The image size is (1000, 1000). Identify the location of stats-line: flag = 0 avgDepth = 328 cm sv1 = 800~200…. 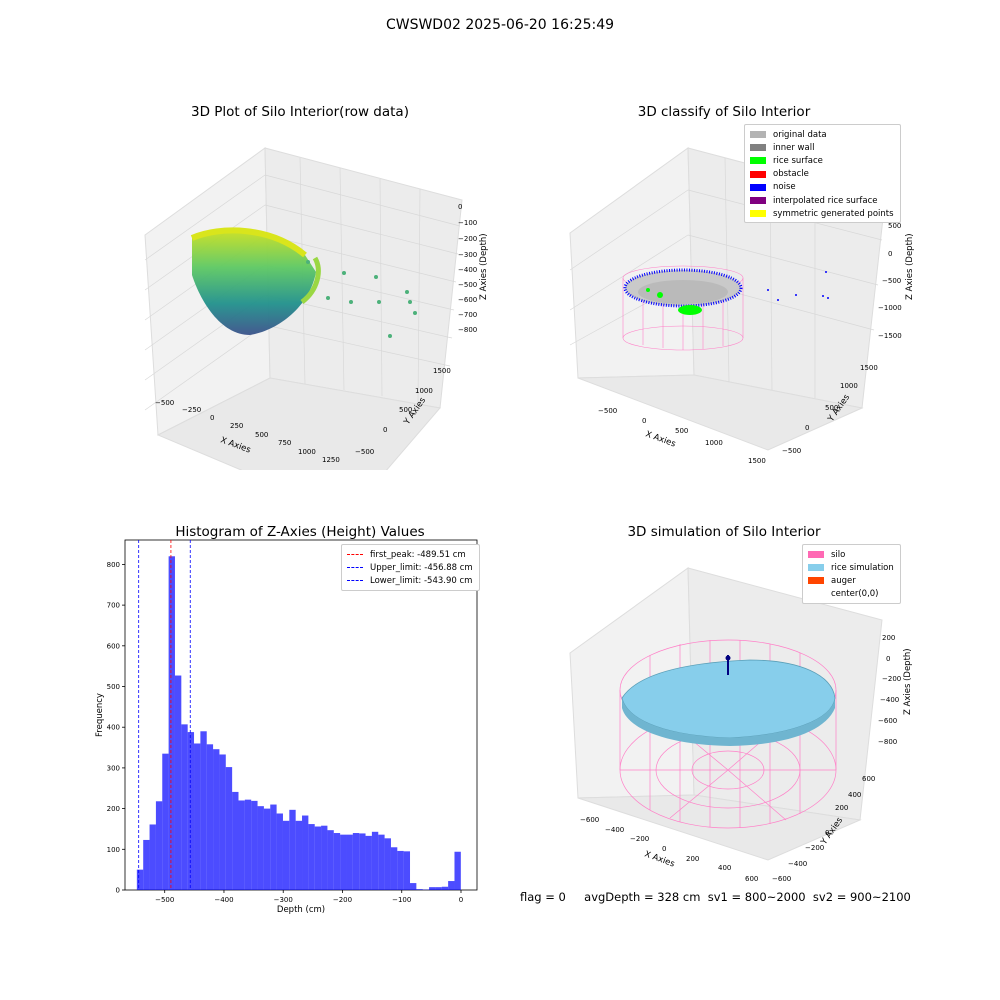
(715, 897).